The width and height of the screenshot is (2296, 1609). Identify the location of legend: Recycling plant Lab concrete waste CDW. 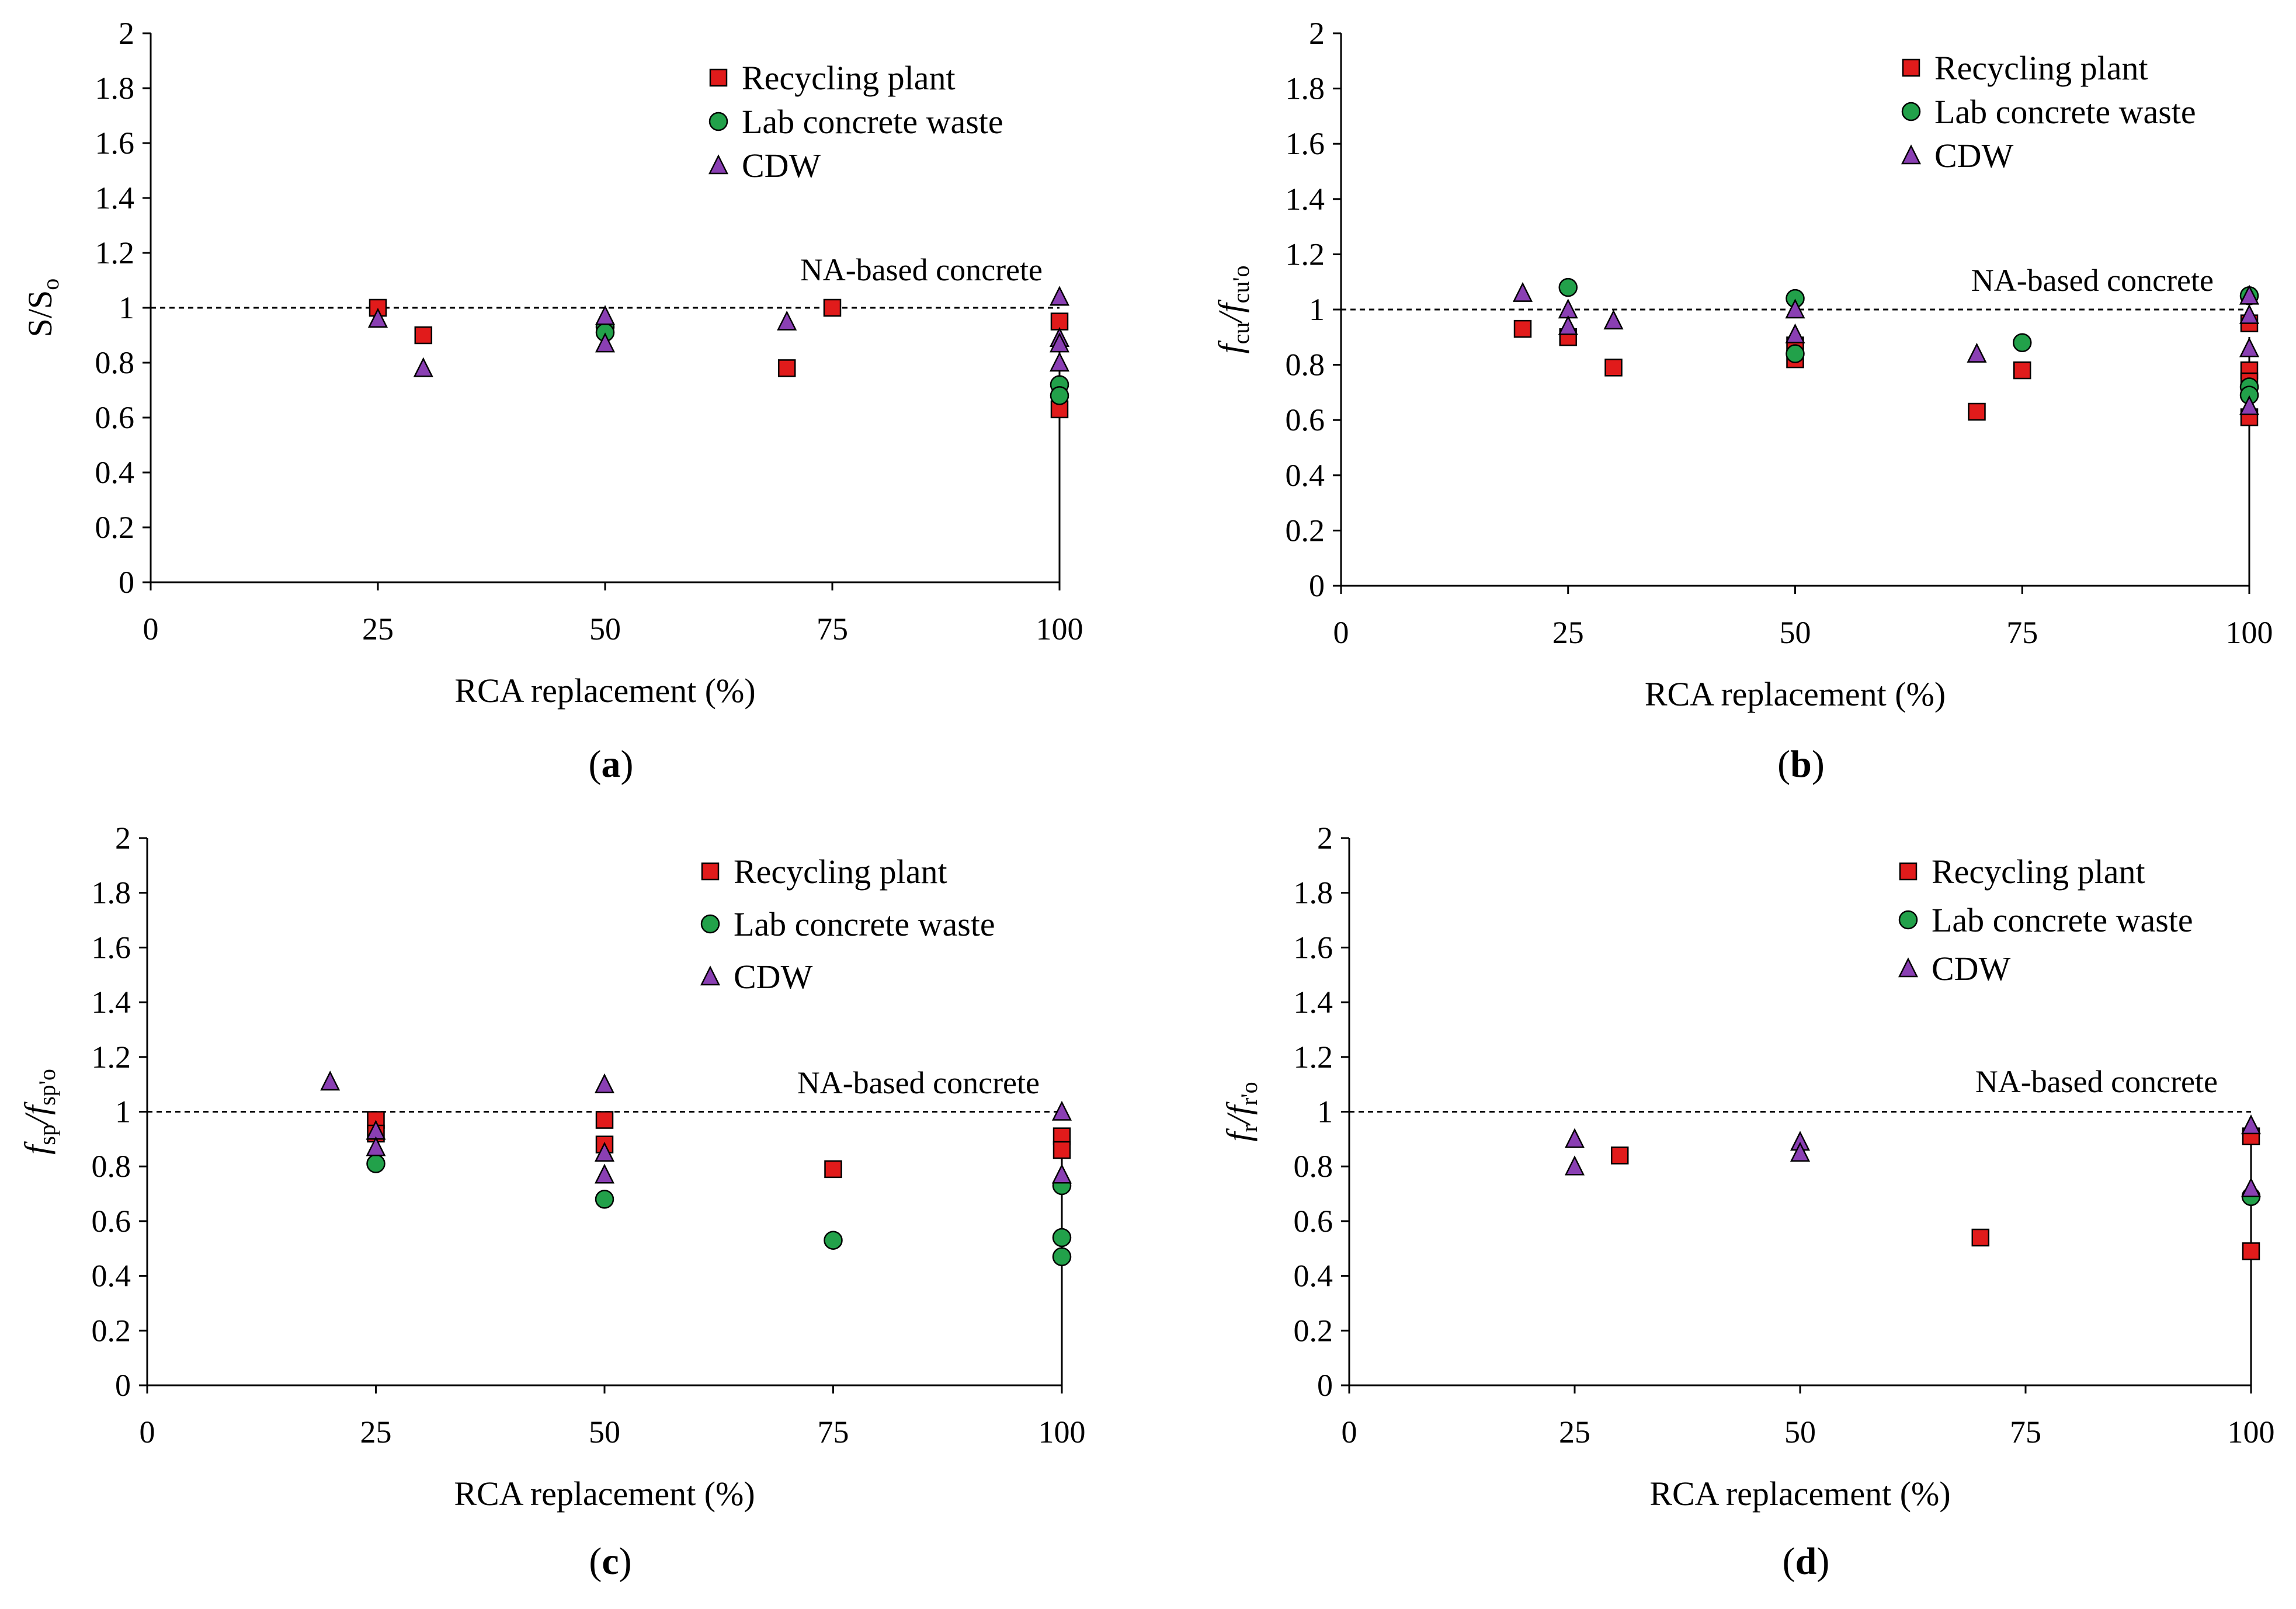
(847, 924).